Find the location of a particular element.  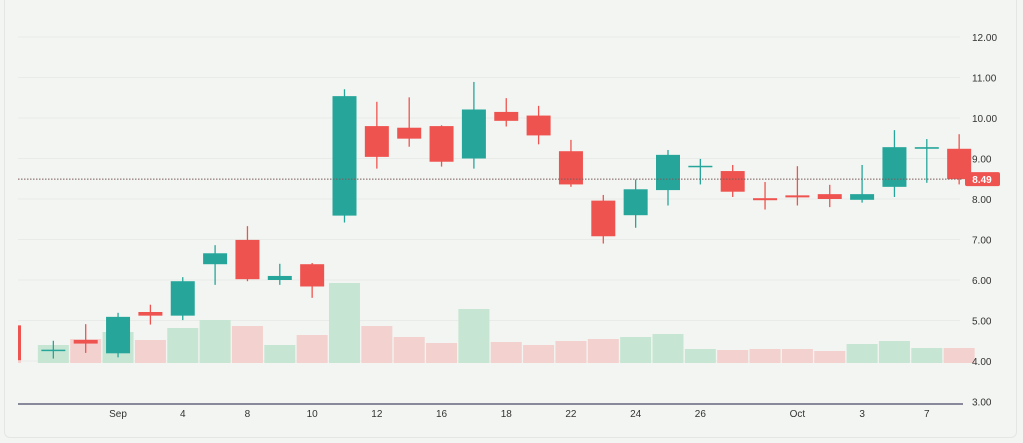

x-tick-label: 10 is located at coordinates (313, 414).